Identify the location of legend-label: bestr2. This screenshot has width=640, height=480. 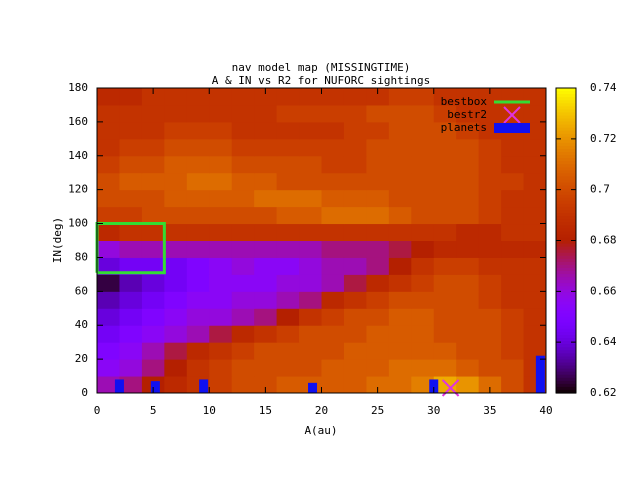
(467, 114).